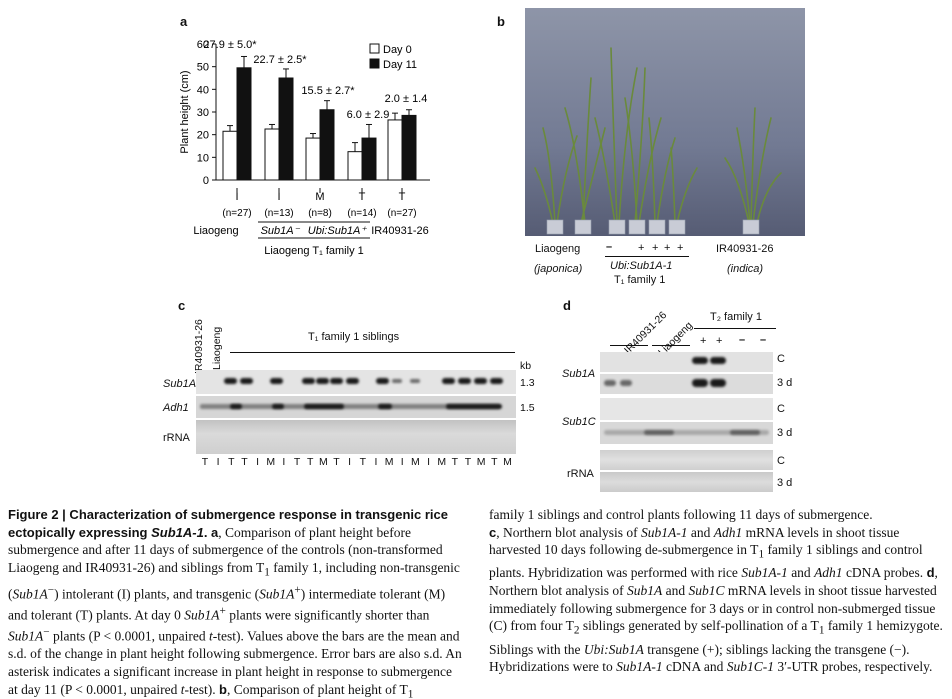 This screenshot has width=952, height=699. I want to click on panel-c-sub1a-blot, so click(356, 382).